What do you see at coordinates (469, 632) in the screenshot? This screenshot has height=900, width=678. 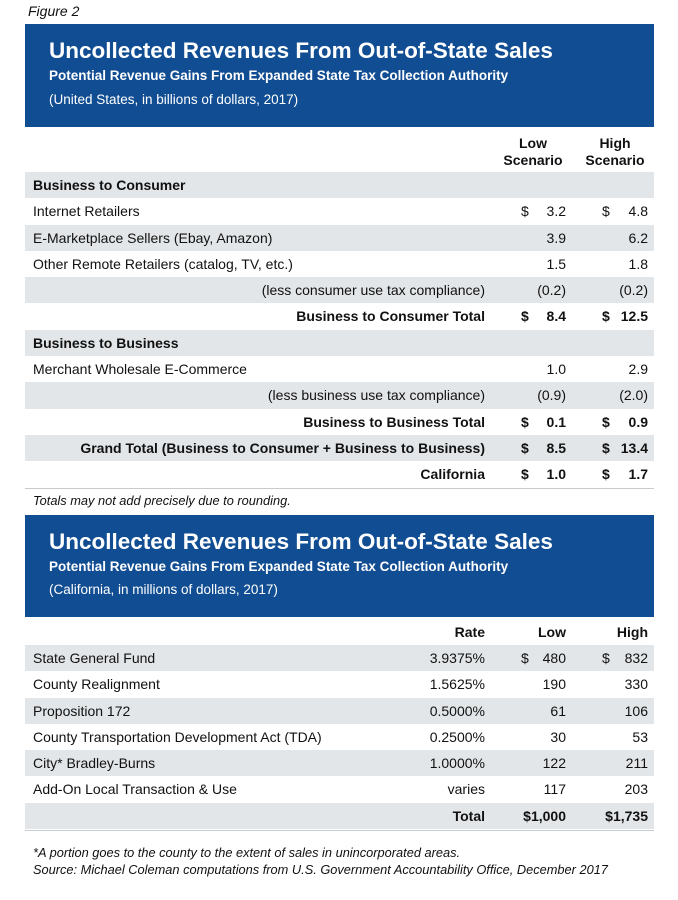 I see `table2-col-rate: Rate` at bounding box center [469, 632].